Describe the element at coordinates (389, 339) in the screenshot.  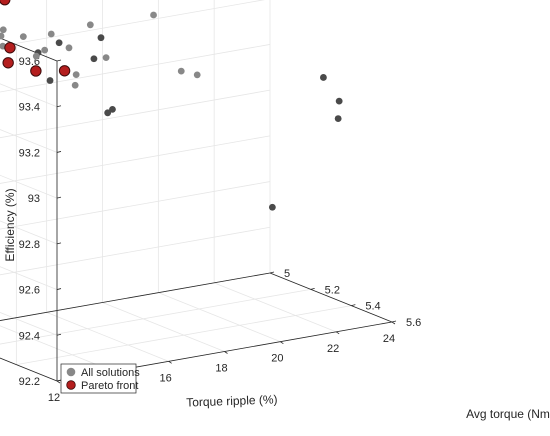
I see `x-tick-label: 24` at that location.